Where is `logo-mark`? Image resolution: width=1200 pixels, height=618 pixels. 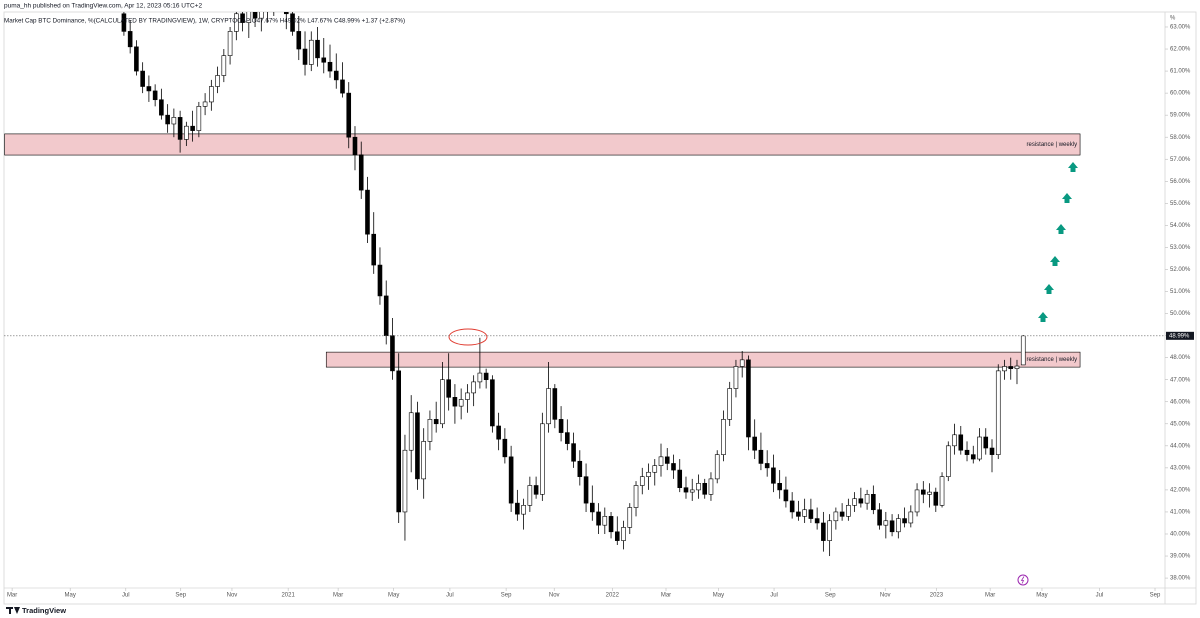
logo-mark is located at coordinates (13, 610).